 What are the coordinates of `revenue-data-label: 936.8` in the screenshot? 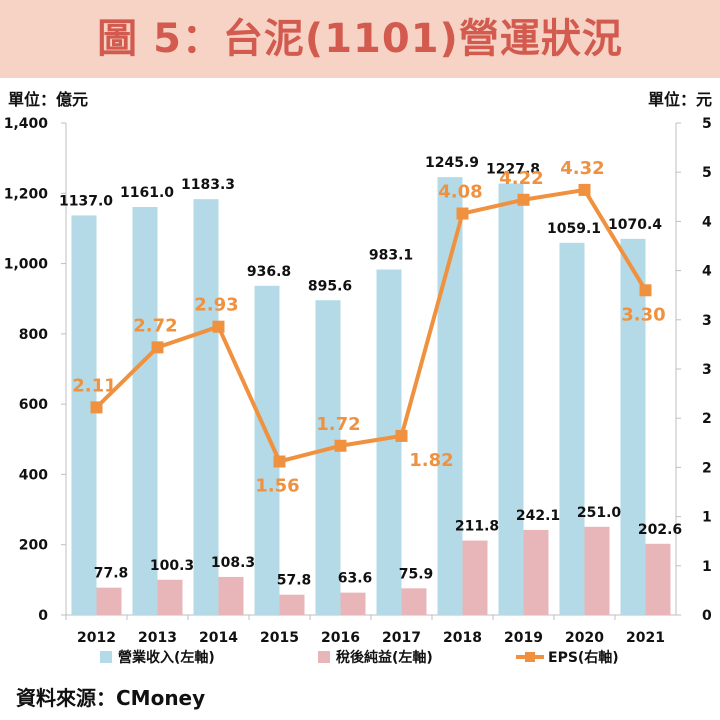 It's located at (269, 272).